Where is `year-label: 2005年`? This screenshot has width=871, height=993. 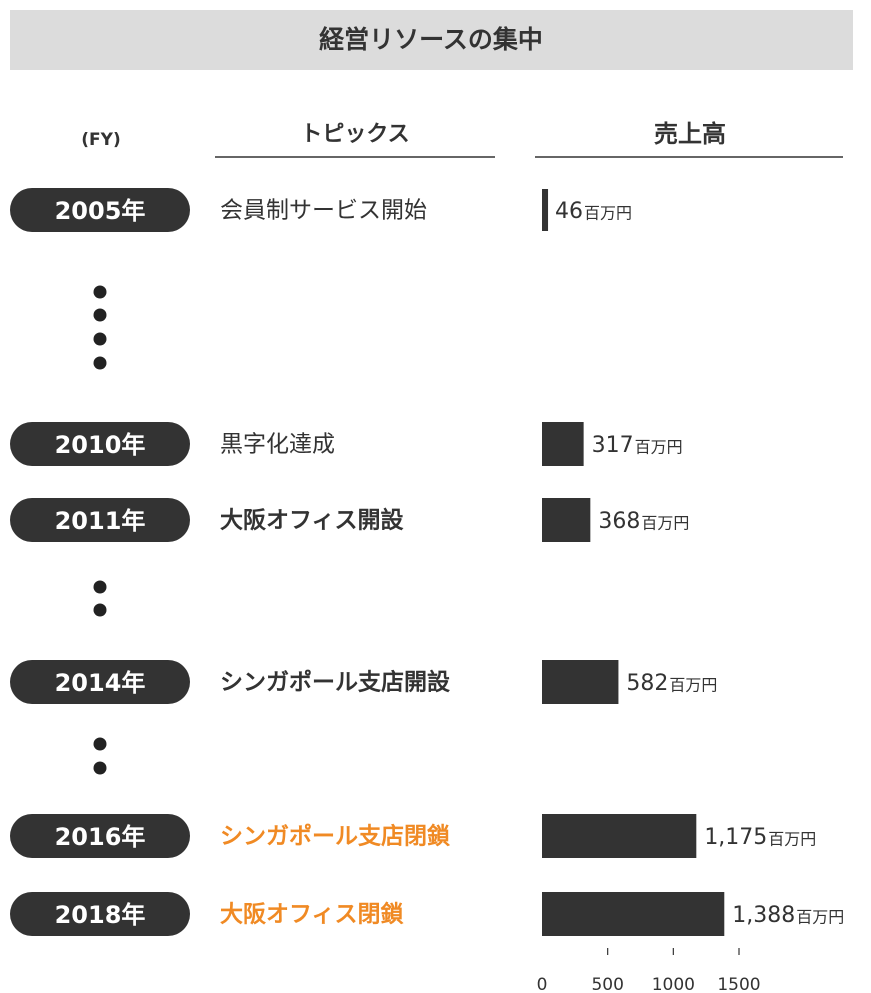
year-label: 2005年 is located at coordinates (100, 211).